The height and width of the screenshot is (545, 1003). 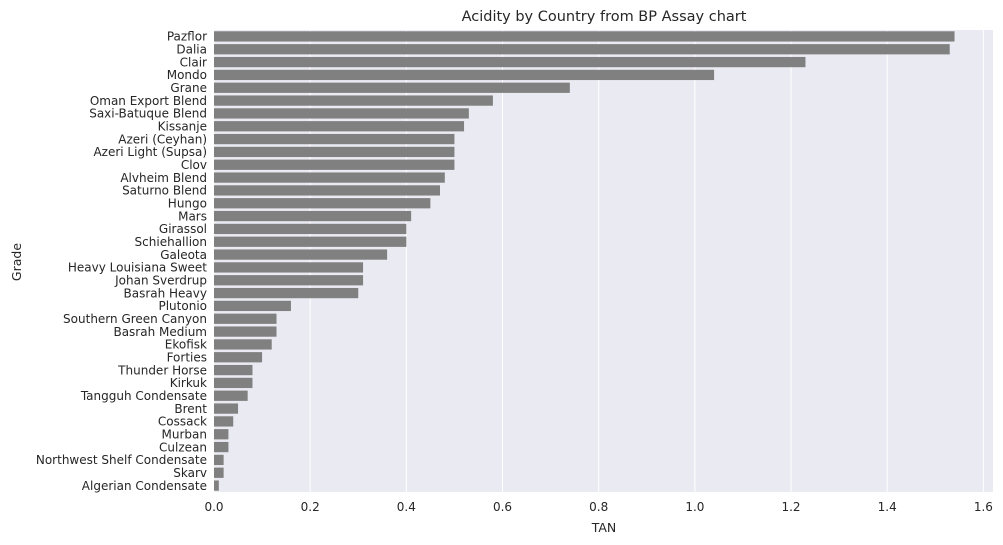 What do you see at coordinates (135, 319) in the screenshot?
I see `y-tick-label: Southern Green Canyon` at bounding box center [135, 319].